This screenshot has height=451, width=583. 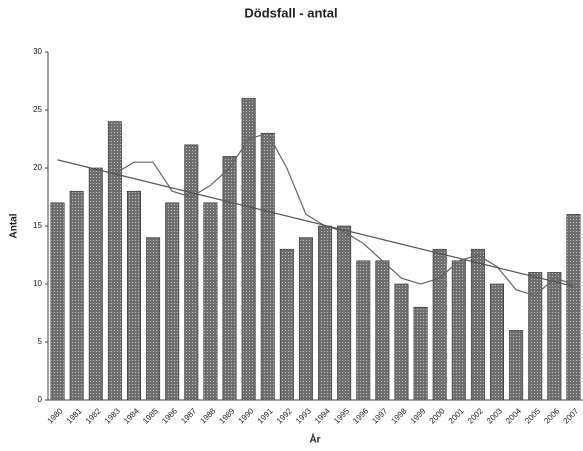 I want to click on x-tick-label: 1990, so click(x=246, y=415).